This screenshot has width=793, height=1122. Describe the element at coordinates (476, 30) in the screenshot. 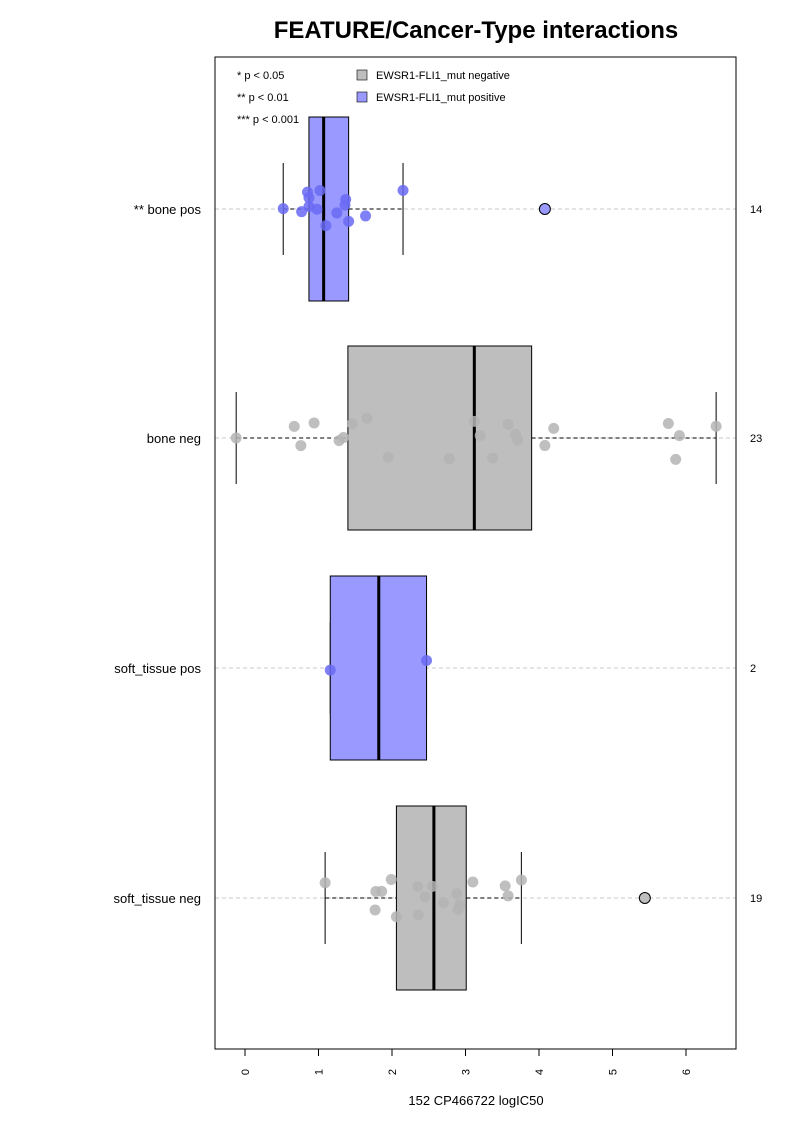

I see `chart-title: FEATURE/Cancer-Type interactions` at that location.